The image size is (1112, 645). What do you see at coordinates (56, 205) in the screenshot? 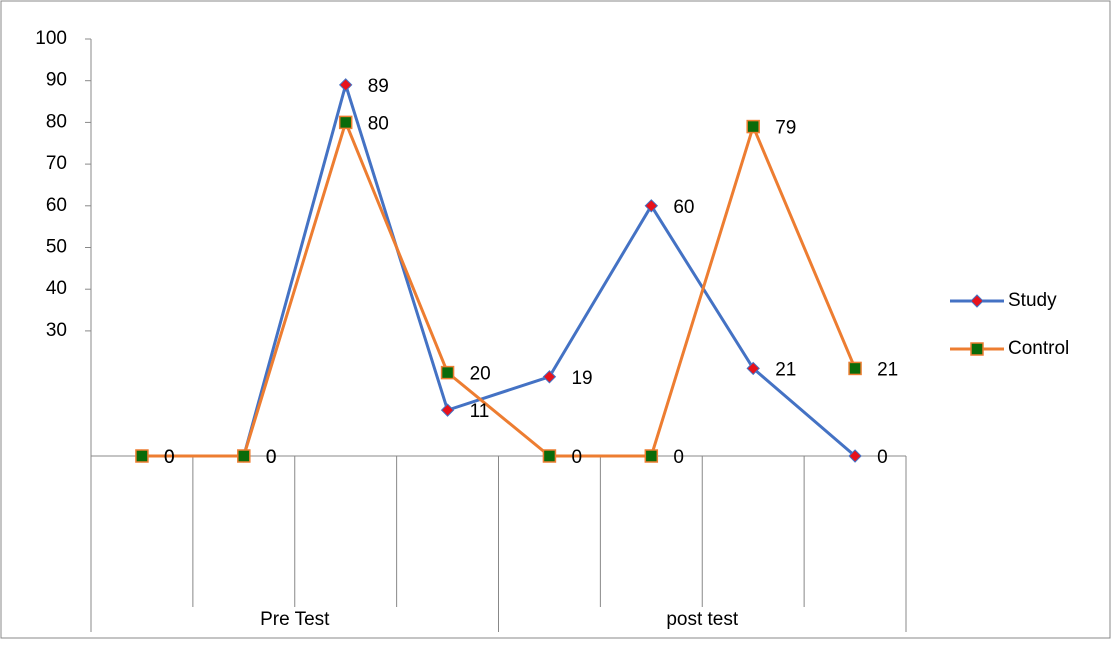
I see `y-tick-label: 60` at bounding box center [56, 205].